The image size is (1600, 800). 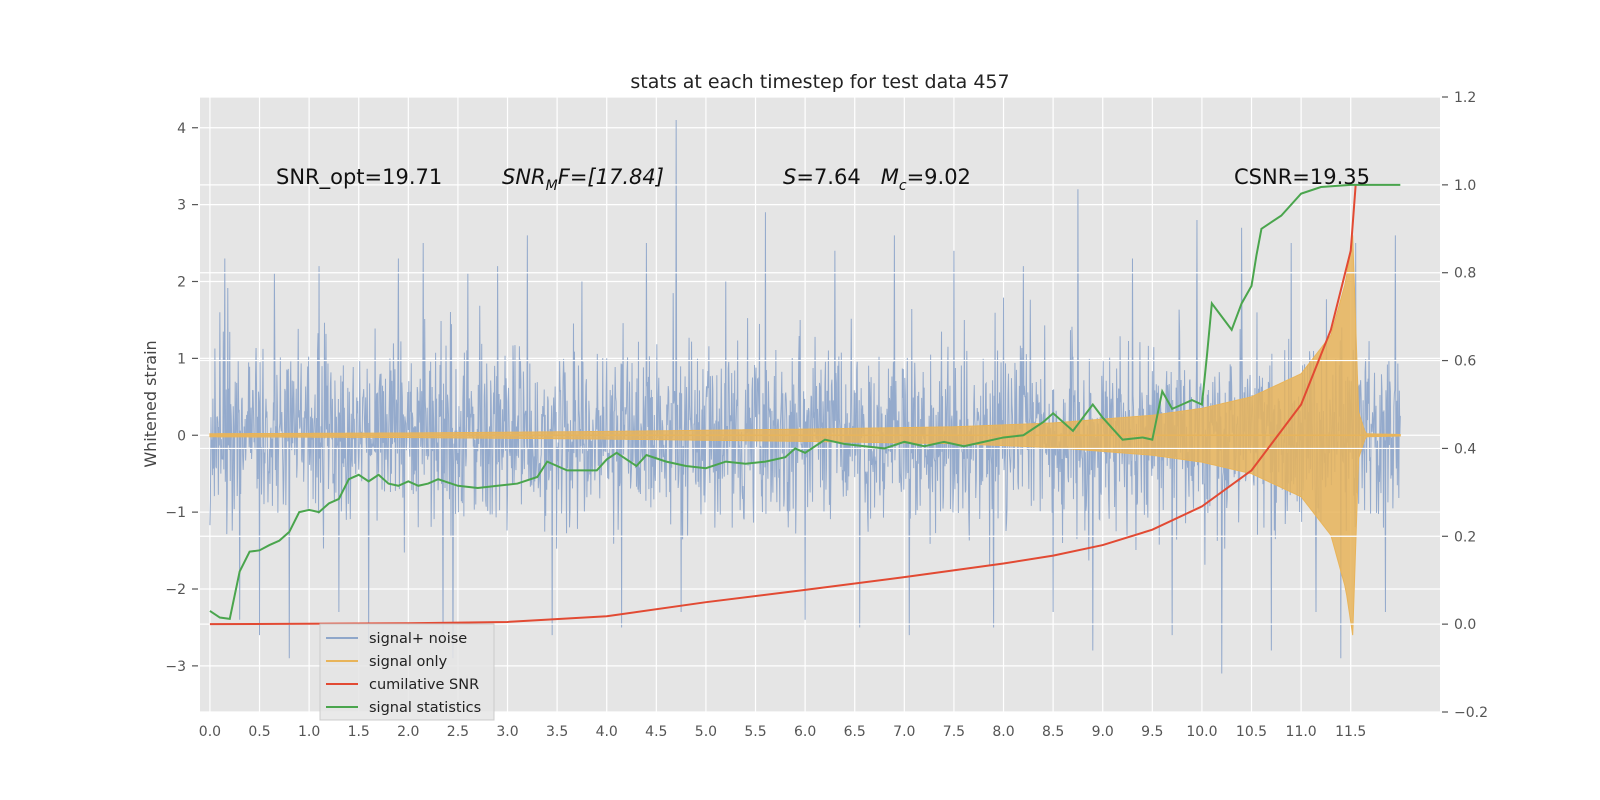 I want to click on annotation-s-mc: S=7.64 Mc=9.02, so click(x=877, y=179).